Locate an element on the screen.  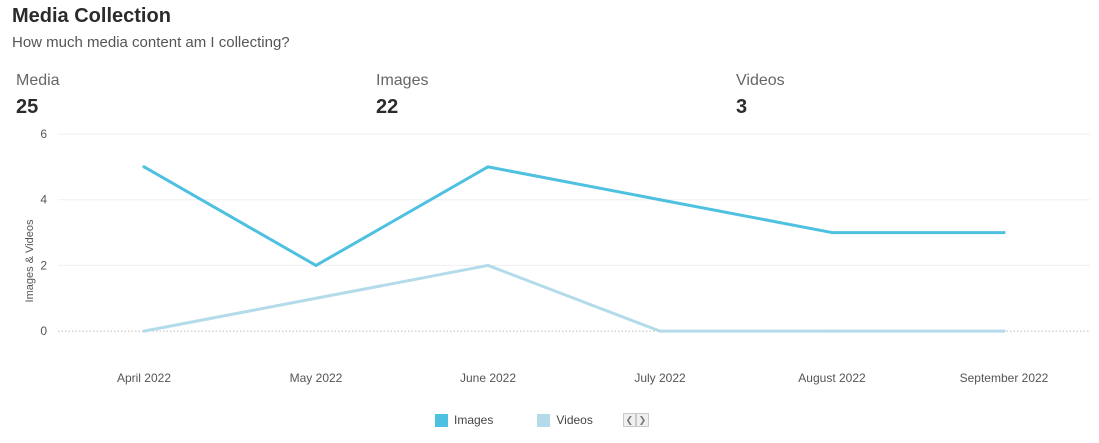
y-tick-label: 6 is located at coordinates (43, 134).